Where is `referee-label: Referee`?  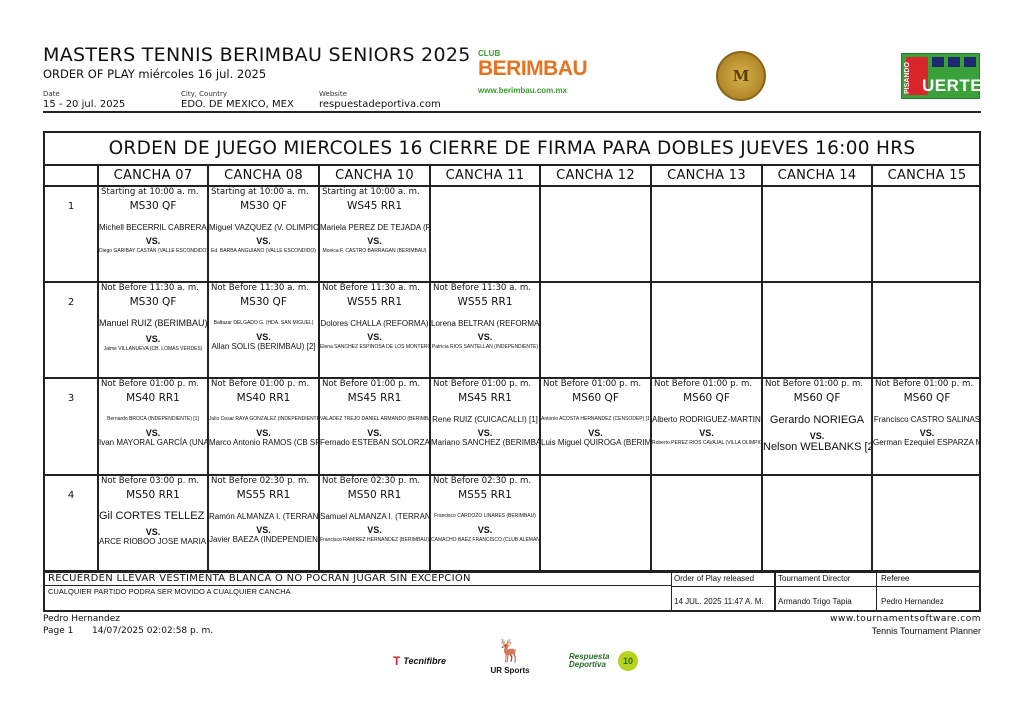 referee-label: Referee is located at coordinates (895, 578).